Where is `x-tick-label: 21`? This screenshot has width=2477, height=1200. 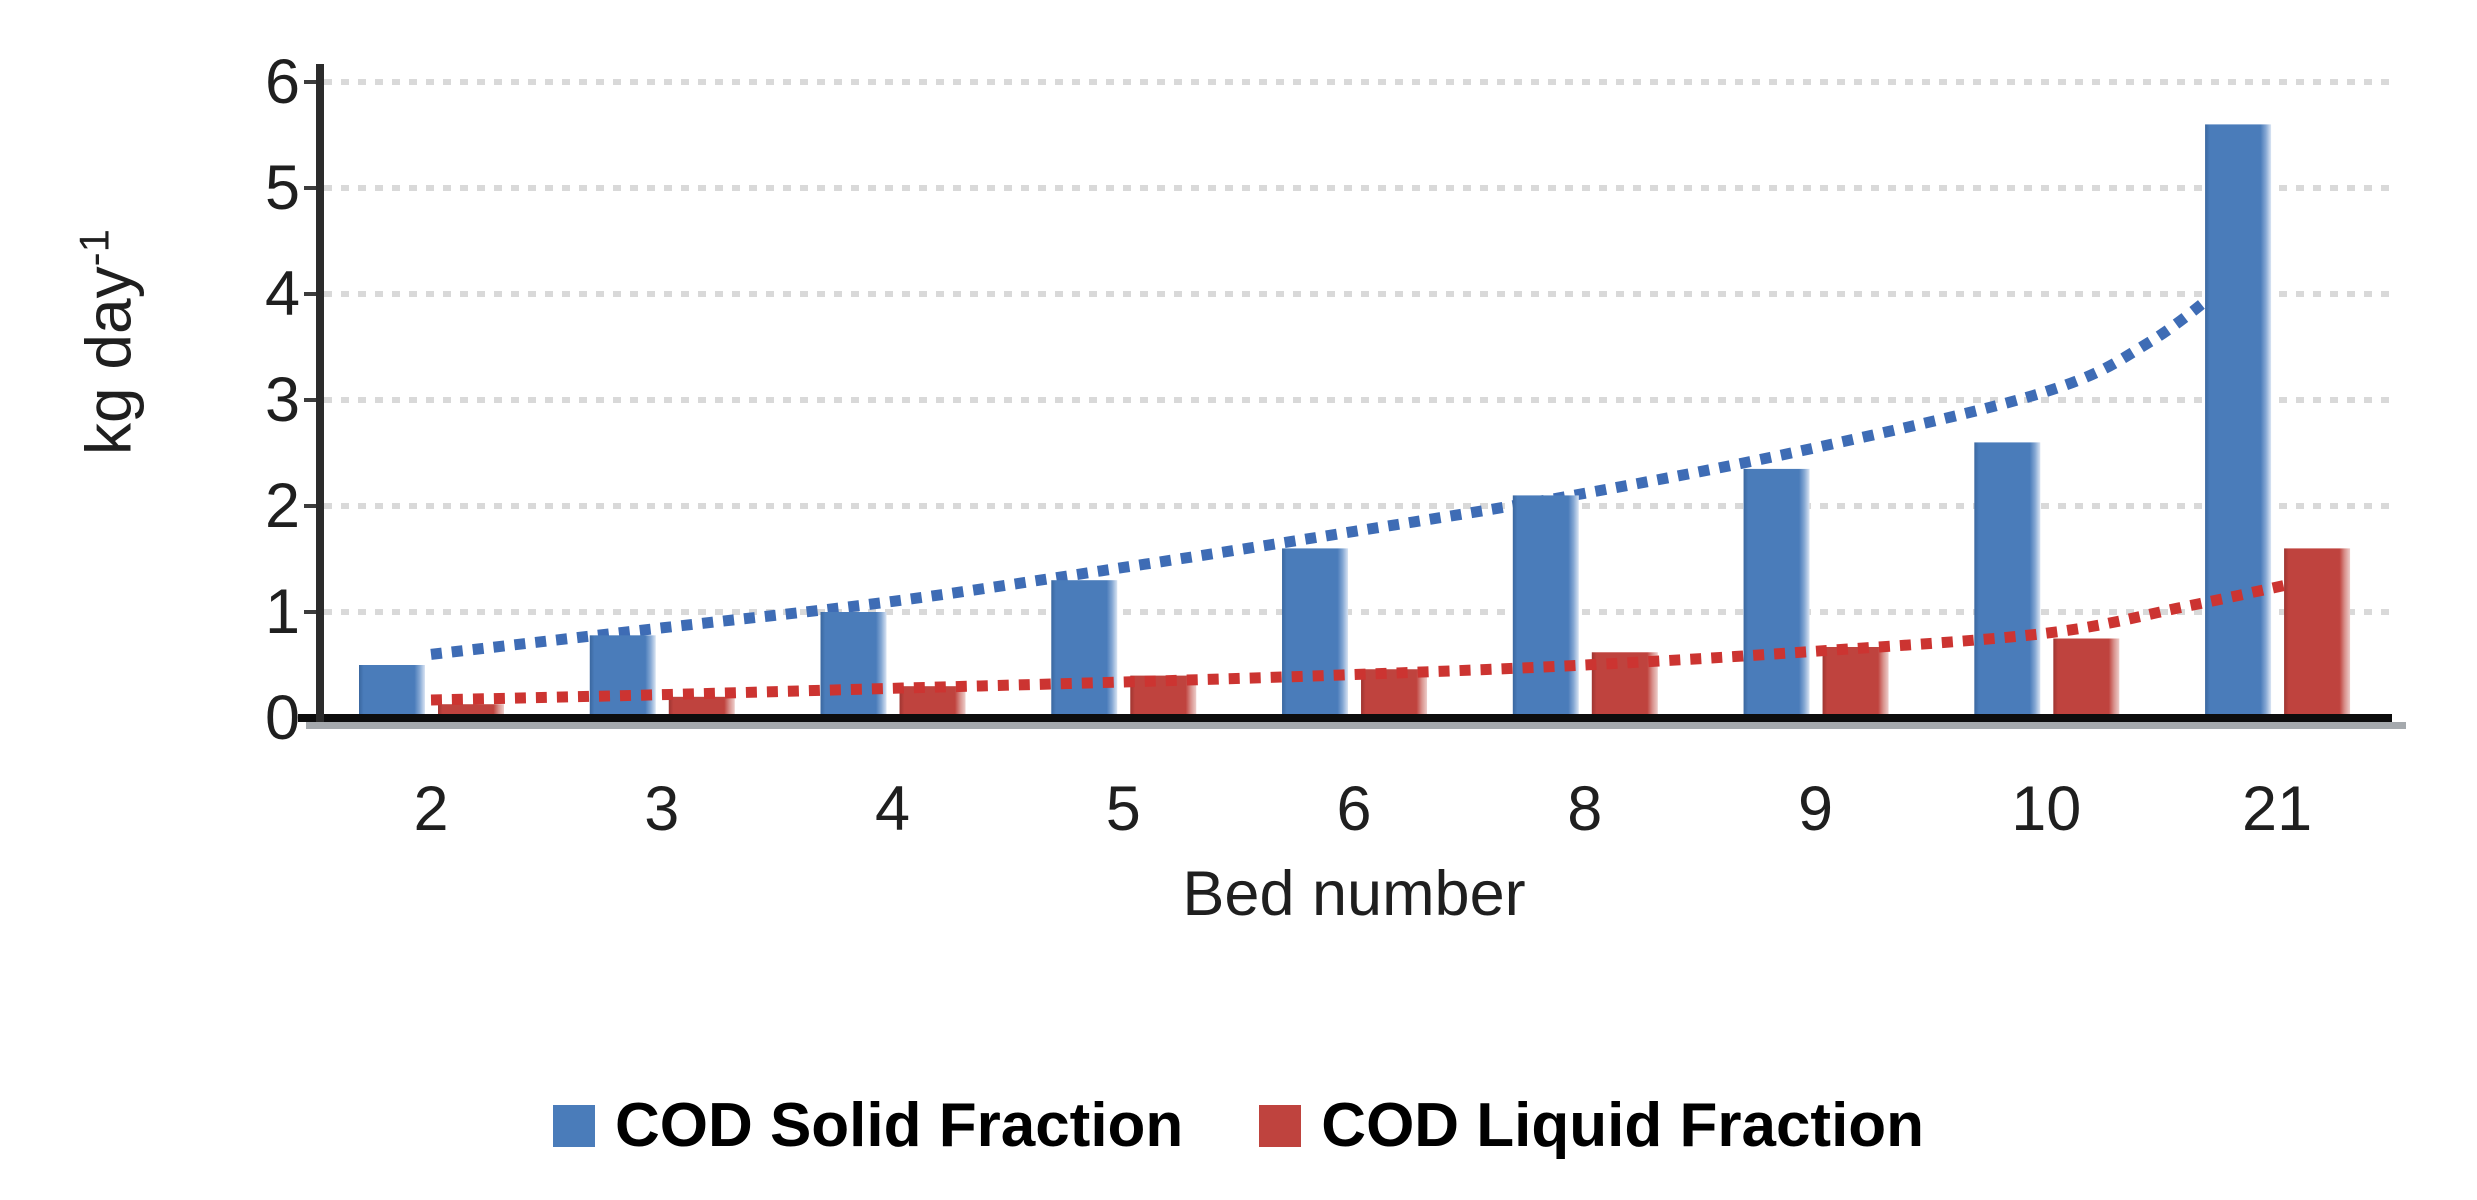 x-tick-label: 21 is located at coordinates (2277, 809).